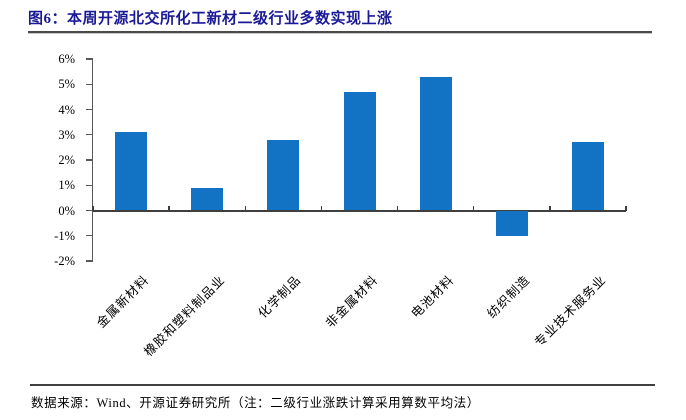  What do you see at coordinates (66, 160) in the screenshot?
I see `y-axis-tick-label: 2%` at bounding box center [66, 160].